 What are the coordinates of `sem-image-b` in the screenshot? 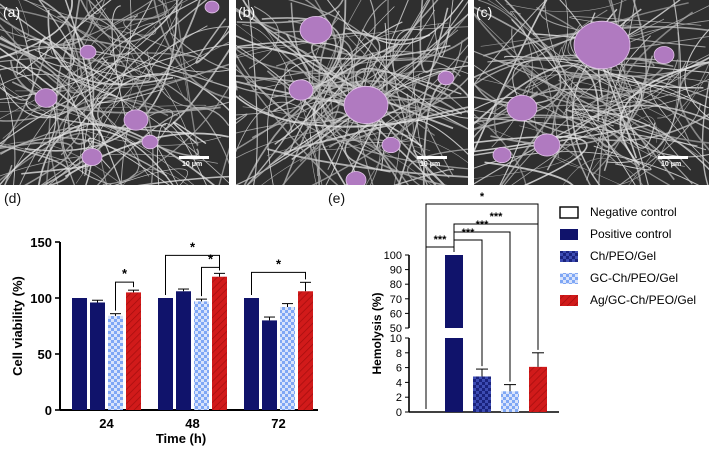 It's located at (352, 92).